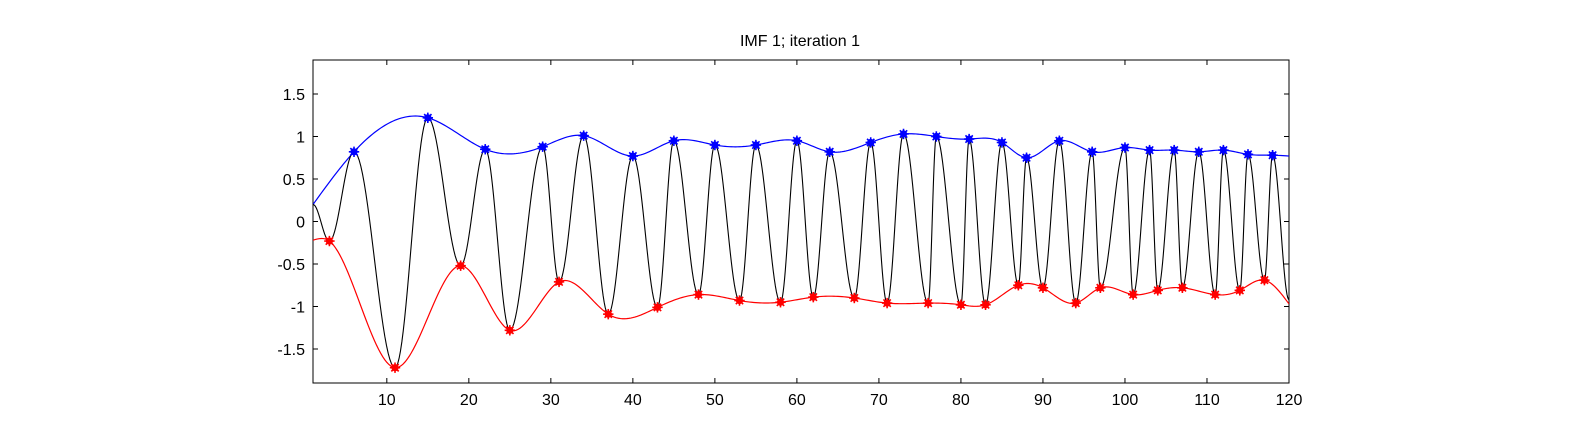 This screenshot has height=446, width=1574. Describe the element at coordinates (387, 400) in the screenshot. I see `x-tick-label: 10` at that location.